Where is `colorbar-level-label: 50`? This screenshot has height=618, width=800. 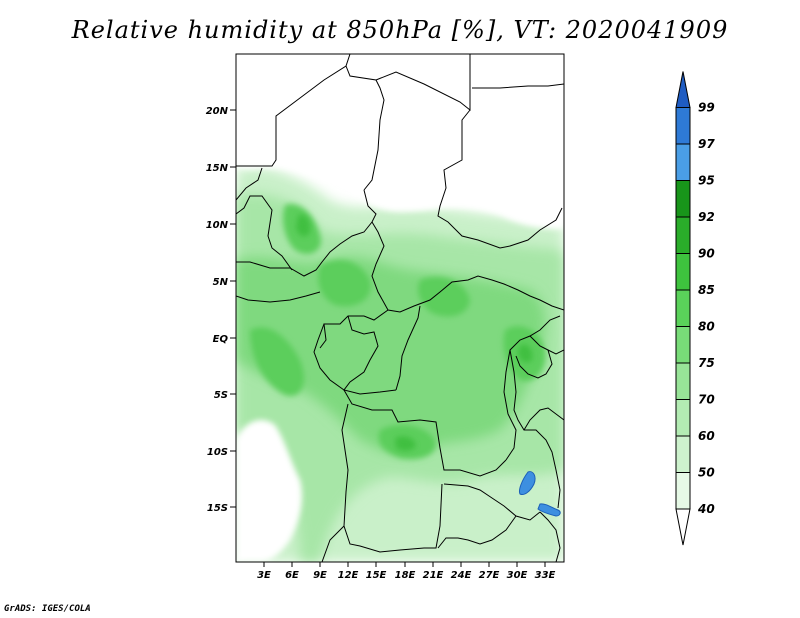
colorbar-level-label: 50 is located at coordinates (706, 473).